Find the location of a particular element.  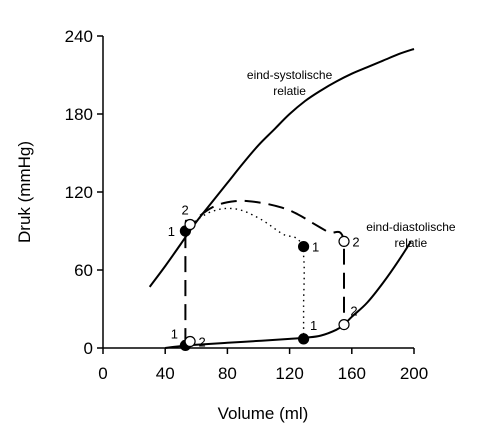

y-ticks: 0 60 120 180 240 is located at coordinates (84, 192).